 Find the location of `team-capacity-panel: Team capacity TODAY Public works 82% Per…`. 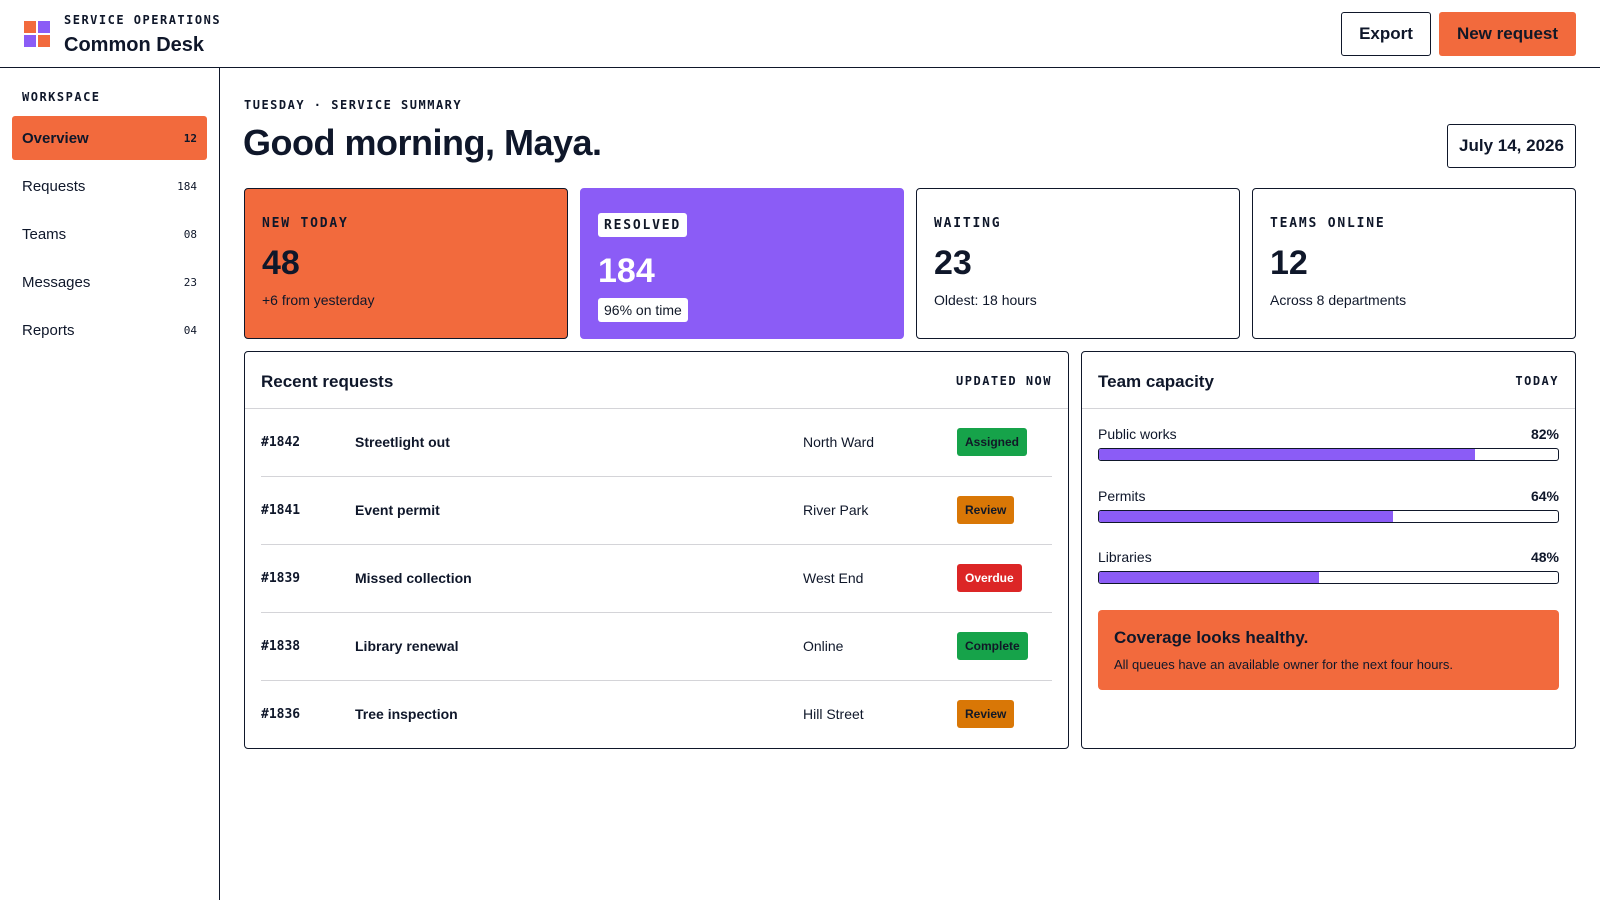

team-capacity-panel: Team capacity TODAY Public works 82% Per… is located at coordinates (1328, 550).